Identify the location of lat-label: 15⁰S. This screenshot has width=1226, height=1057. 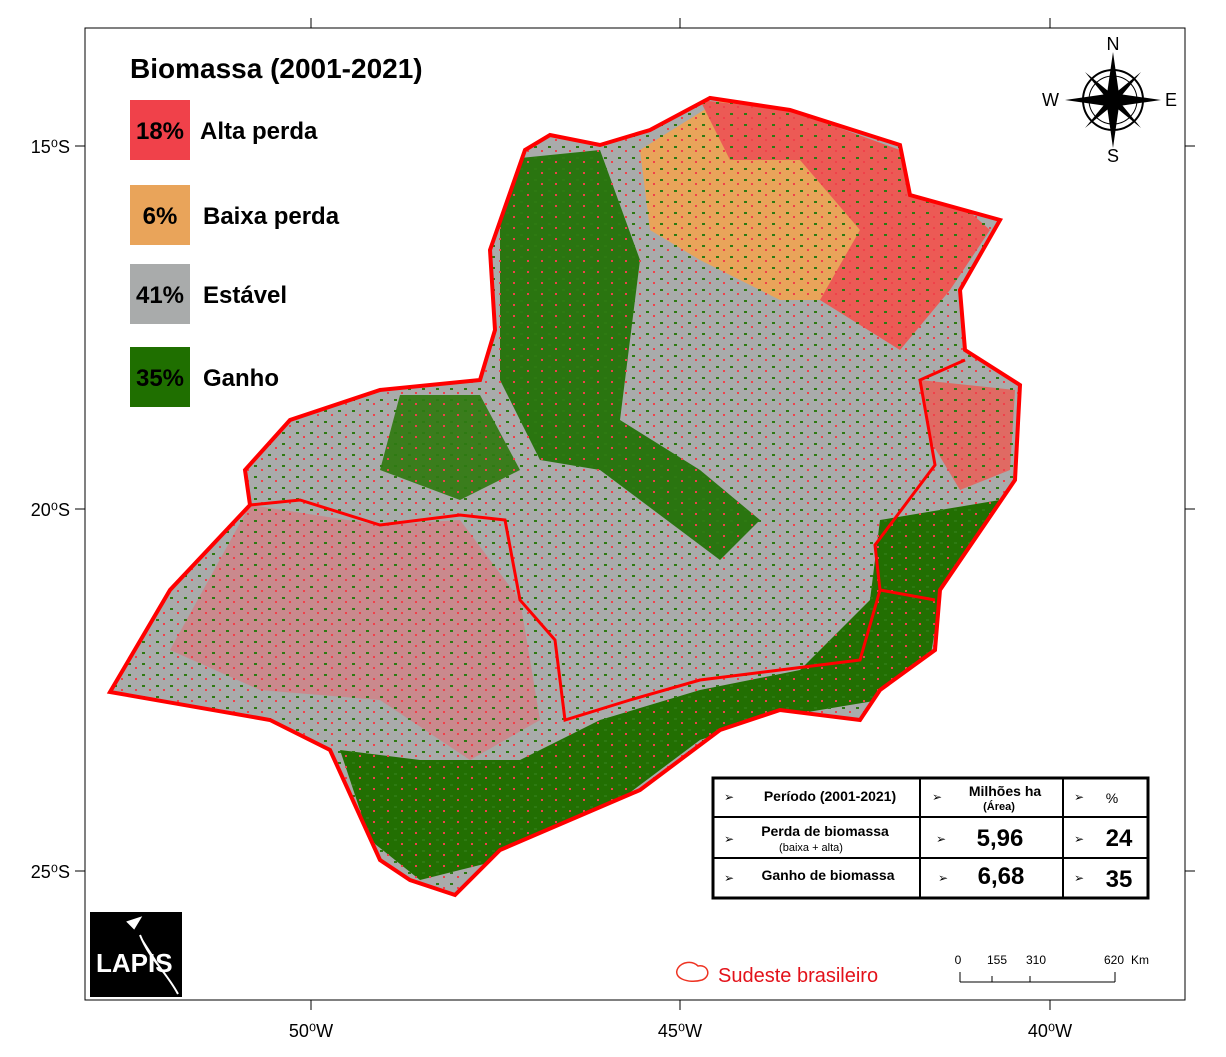
(50, 147).